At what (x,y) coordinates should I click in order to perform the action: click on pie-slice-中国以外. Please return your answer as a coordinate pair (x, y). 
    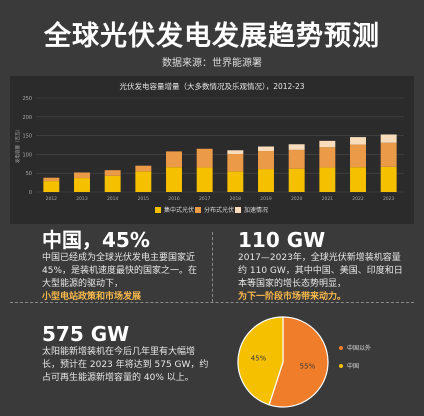
    Looking at the image, I should click on (298, 362).